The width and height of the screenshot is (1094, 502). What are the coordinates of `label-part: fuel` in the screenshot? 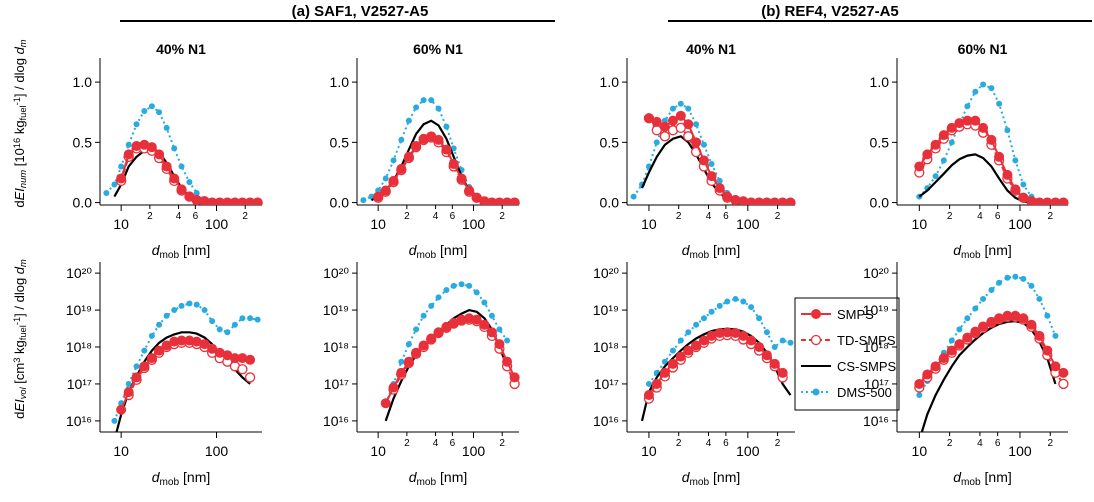 It's located at (23, 332).